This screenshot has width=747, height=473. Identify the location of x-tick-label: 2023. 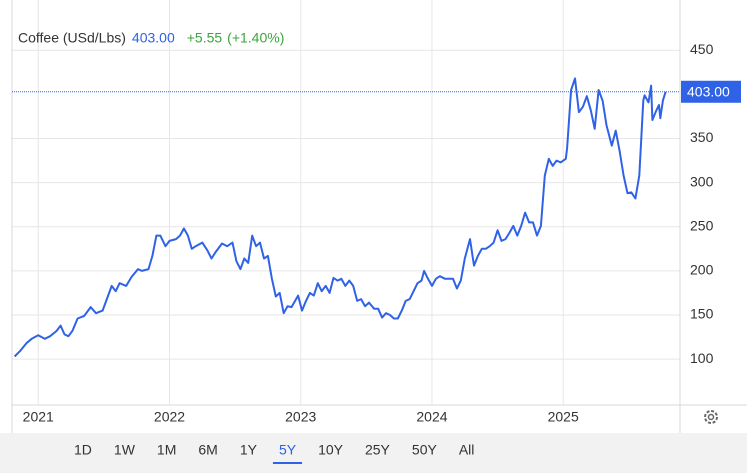
(300, 417).